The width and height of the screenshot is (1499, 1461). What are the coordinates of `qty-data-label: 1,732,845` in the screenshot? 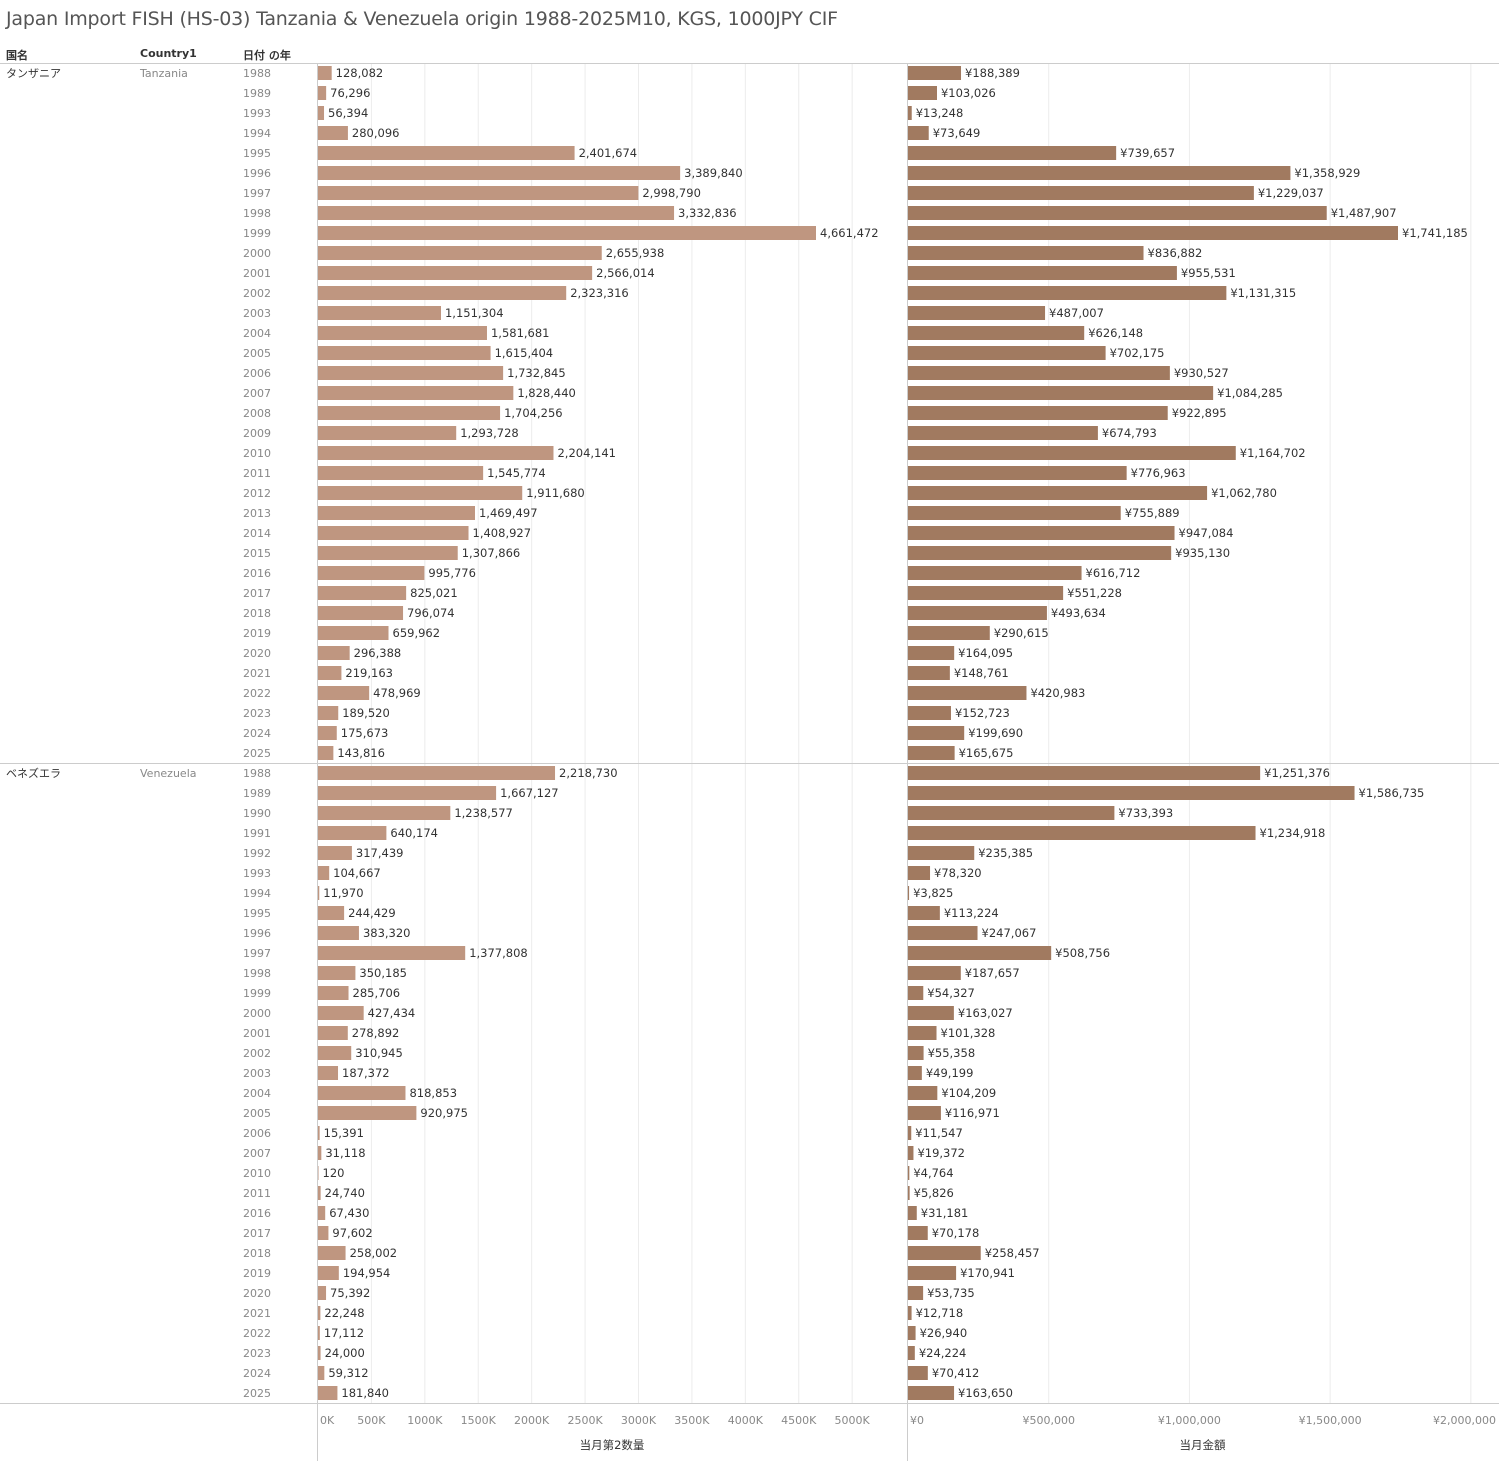 It's located at (536, 373).